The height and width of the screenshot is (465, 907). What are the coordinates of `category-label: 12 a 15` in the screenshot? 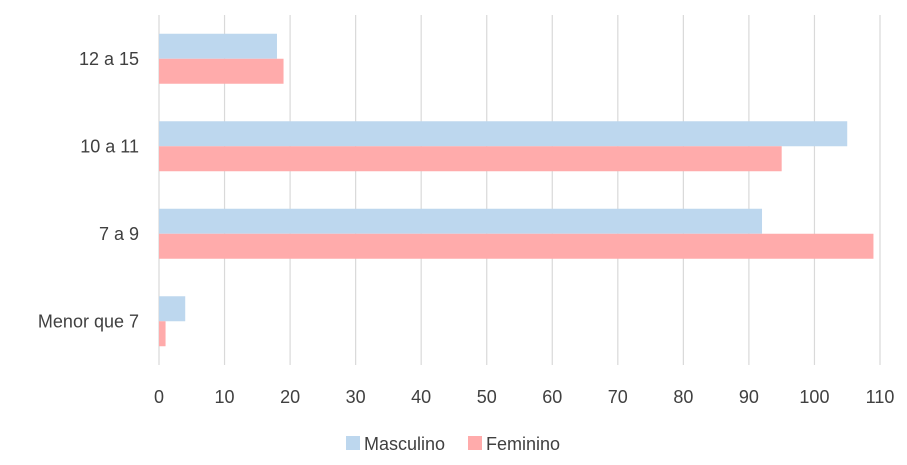 It's located at (109, 59).